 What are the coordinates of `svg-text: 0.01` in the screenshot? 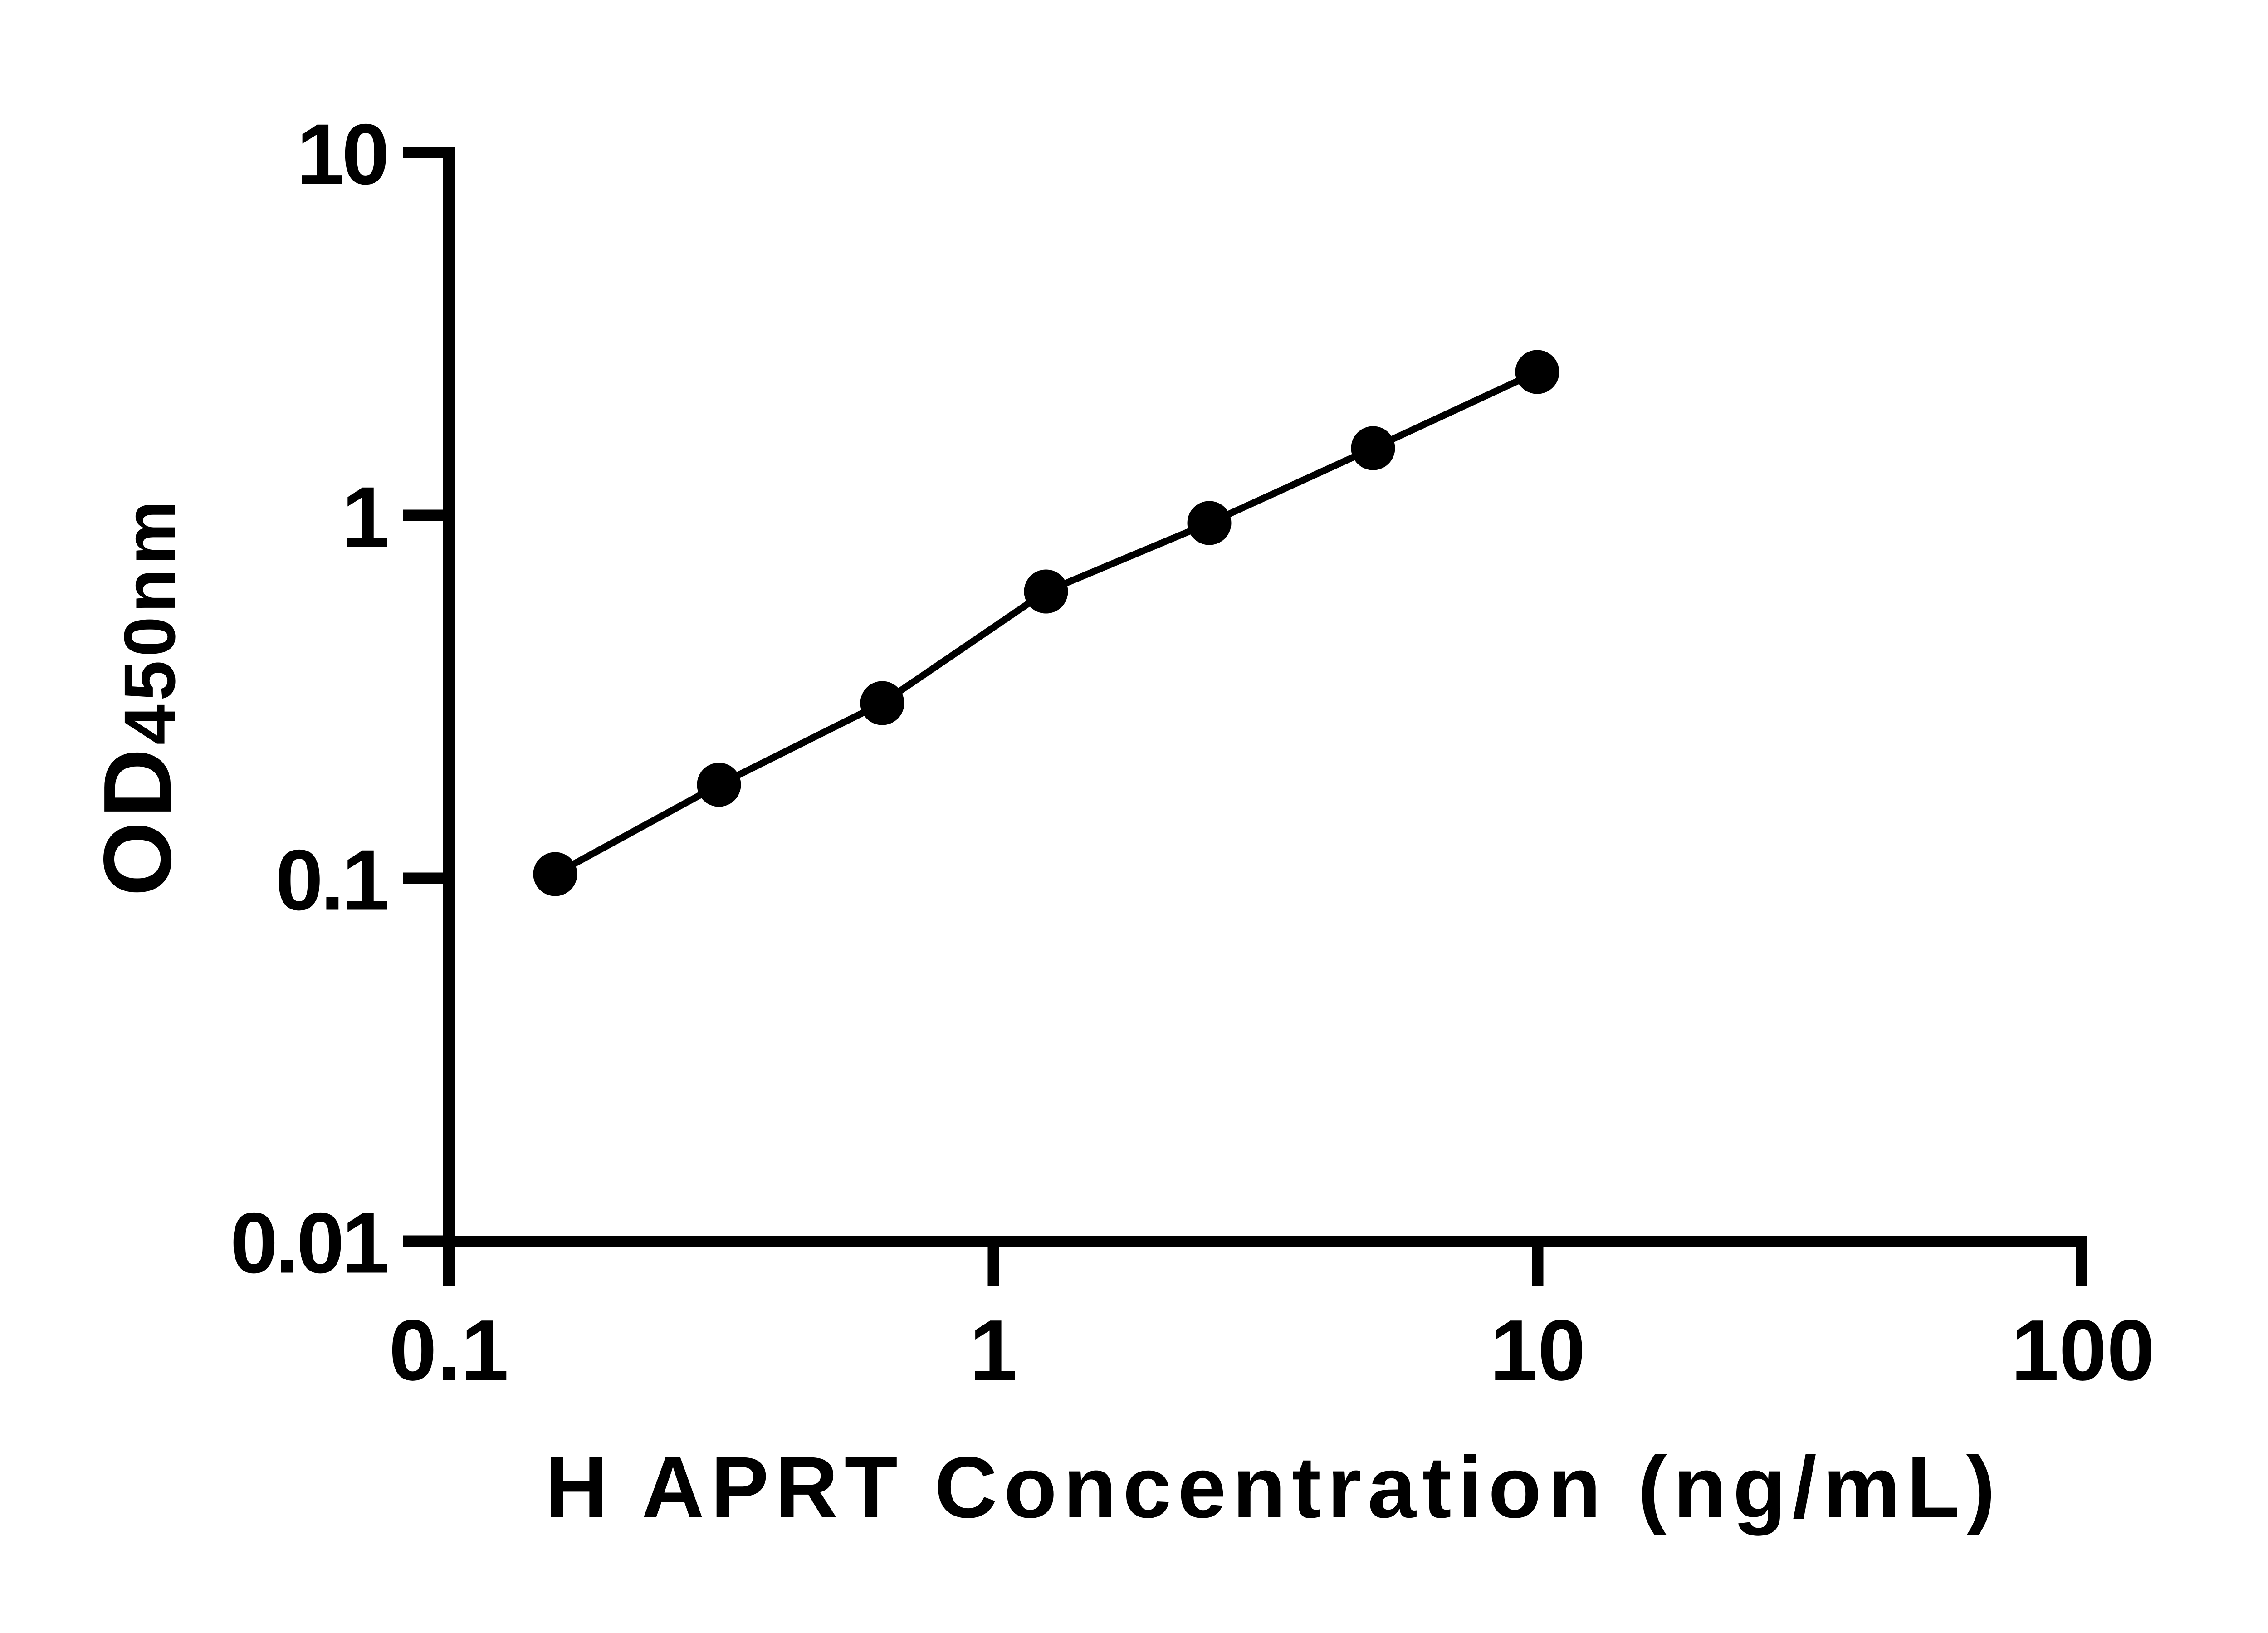 It's located at (309, 1243).